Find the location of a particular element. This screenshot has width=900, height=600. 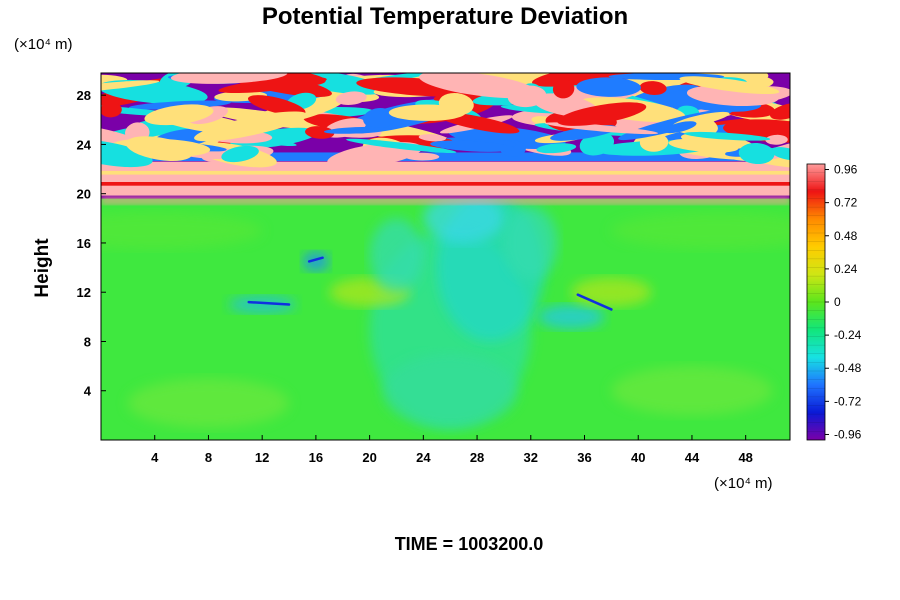

colorbar: 0.96 0.72 0.48 0.24 0 -0.24 -0.48 -0.72 -0.96 is located at coordinates (834, 302).